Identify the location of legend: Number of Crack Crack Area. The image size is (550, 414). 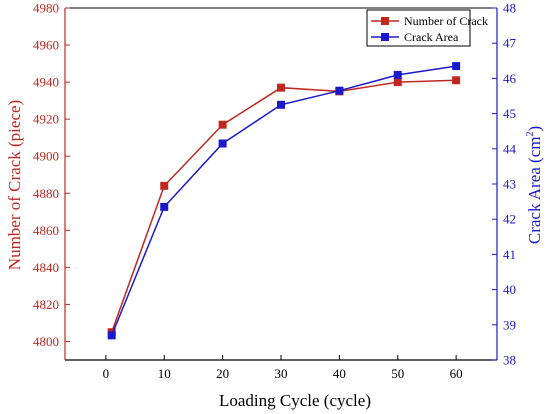
(427, 28).